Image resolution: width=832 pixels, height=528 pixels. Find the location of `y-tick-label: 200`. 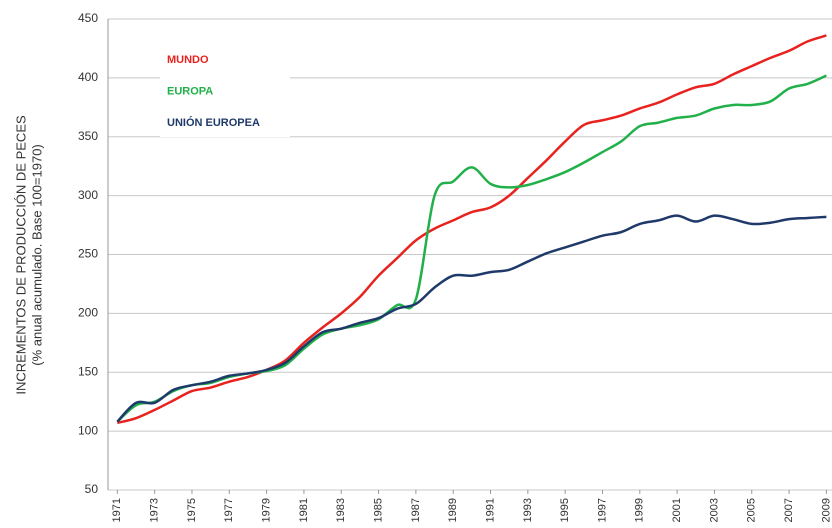

y-tick-label: 200 is located at coordinates (88, 313).